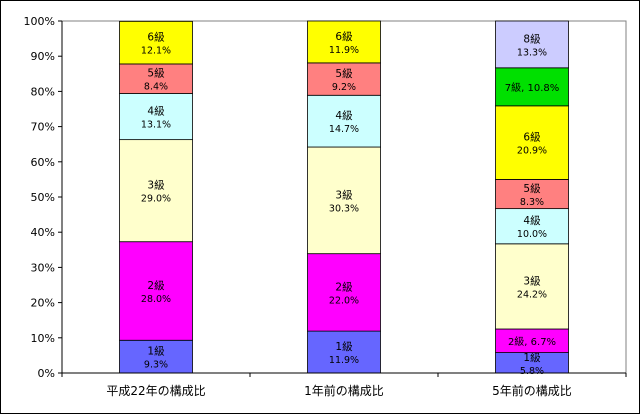 This screenshot has width=640, height=419. I want to click on segment-value-label: 28.0%, so click(156, 299).